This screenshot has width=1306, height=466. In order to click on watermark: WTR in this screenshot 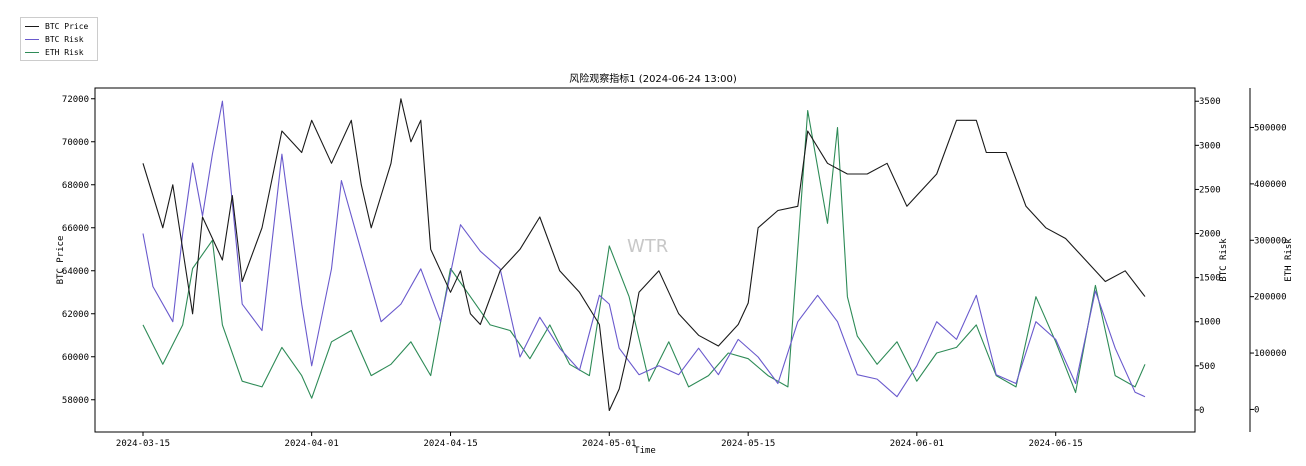, I will do `click(648, 246)`.